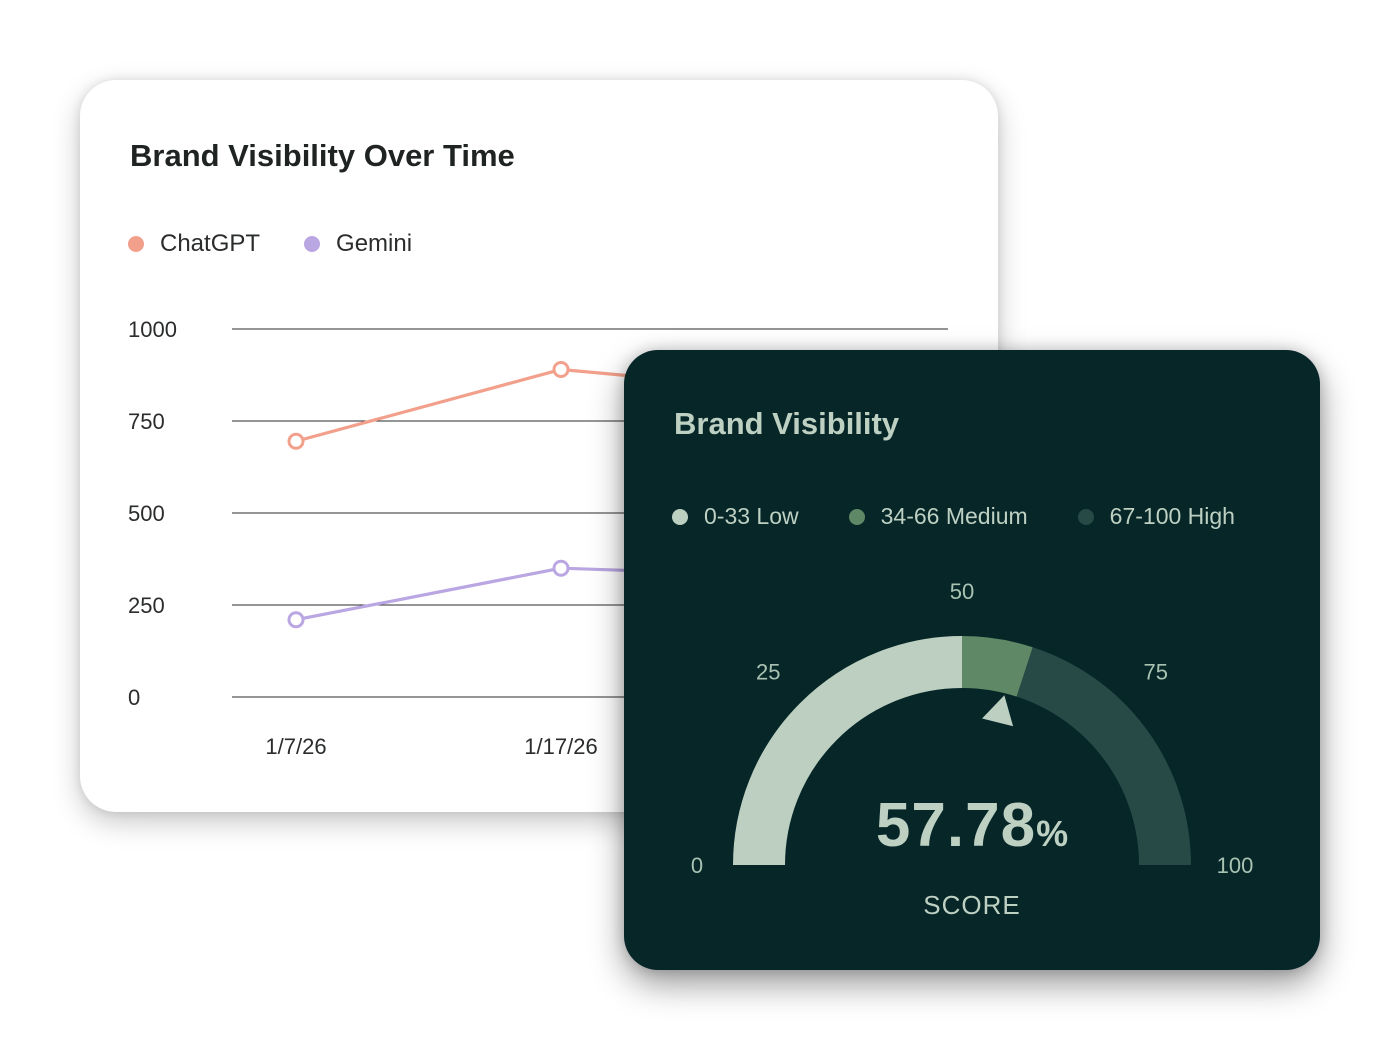 The height and width of the screenshot is (1050, 1400). I want to click on legend-dot-high, so click(1085, 516).